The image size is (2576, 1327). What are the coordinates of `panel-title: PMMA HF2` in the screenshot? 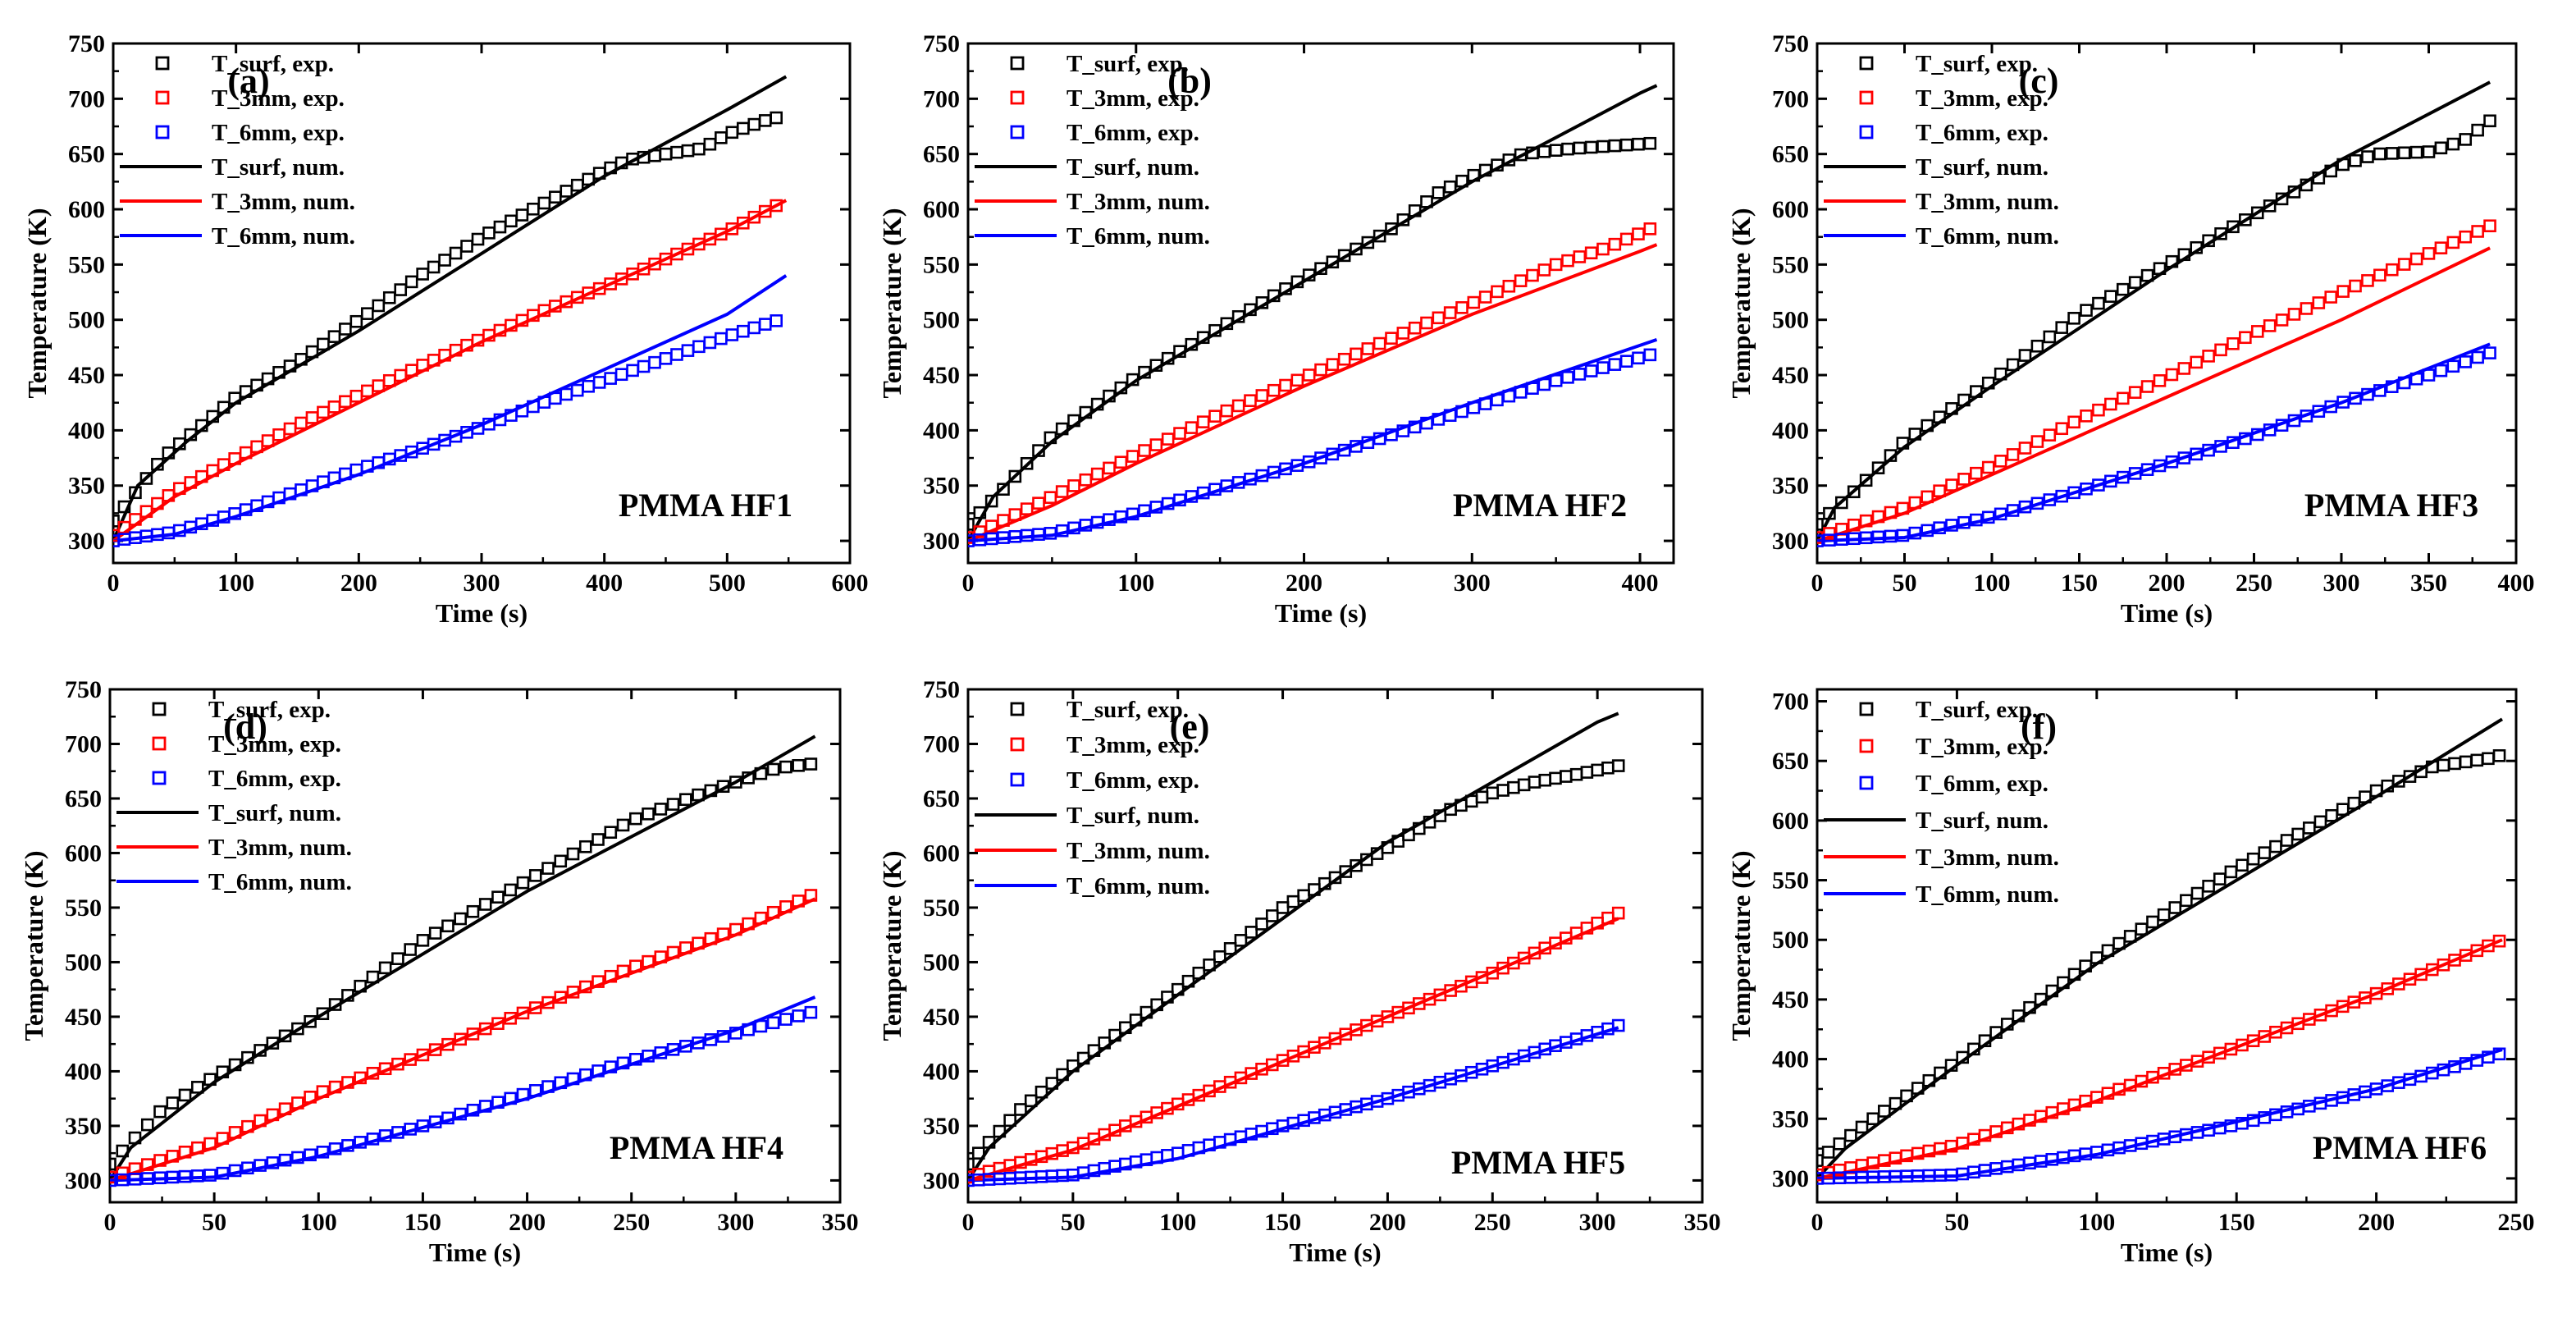 It's located at (1540, 505).